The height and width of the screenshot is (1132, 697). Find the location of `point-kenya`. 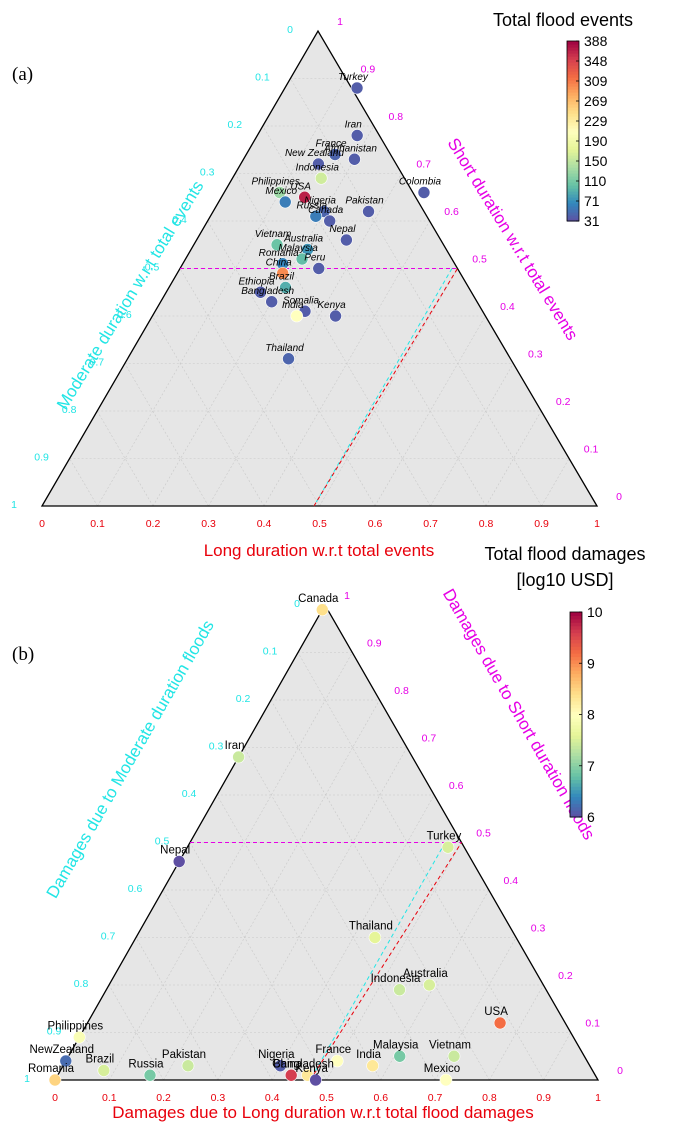

point-kenya is located at coordinates (335, 316).